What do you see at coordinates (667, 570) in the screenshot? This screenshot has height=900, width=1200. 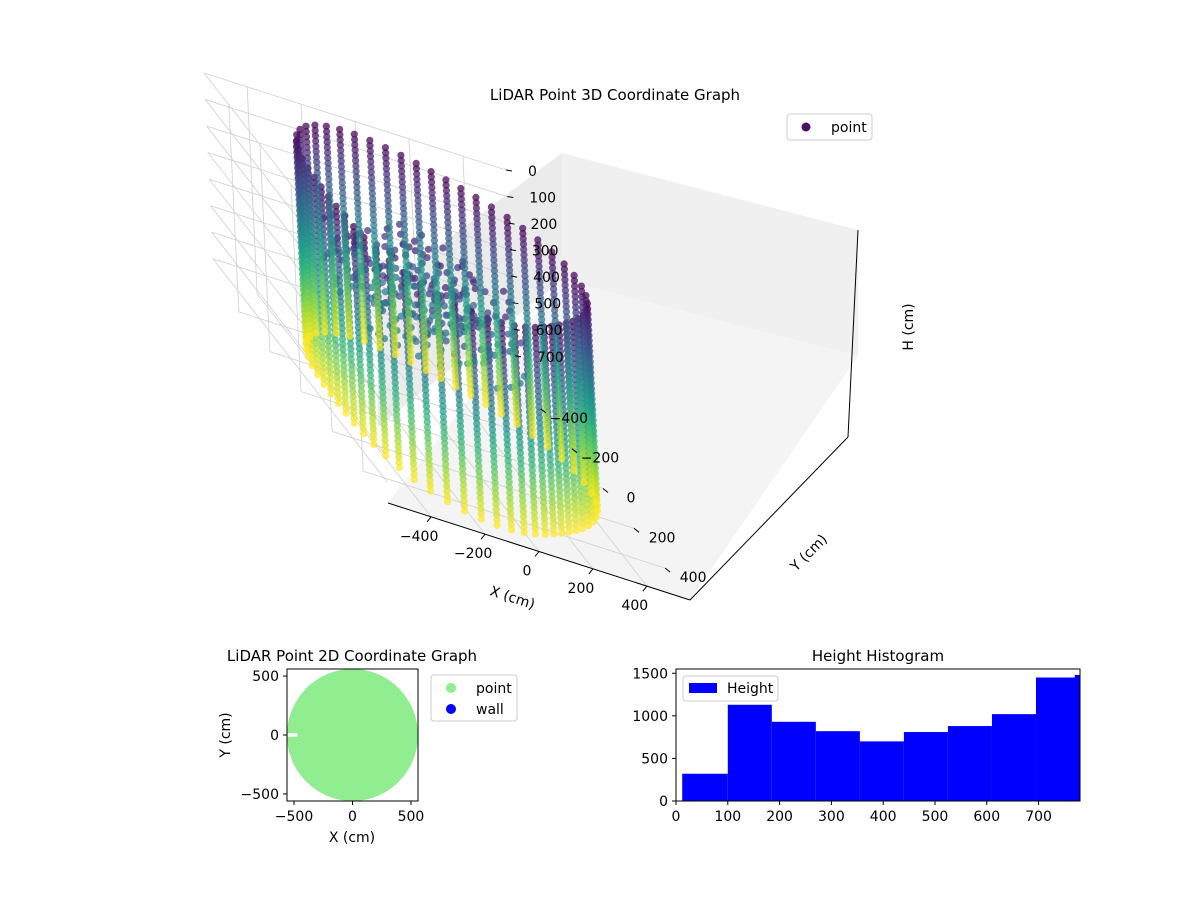 I see `y-tick` at bounding box center [667, 570].